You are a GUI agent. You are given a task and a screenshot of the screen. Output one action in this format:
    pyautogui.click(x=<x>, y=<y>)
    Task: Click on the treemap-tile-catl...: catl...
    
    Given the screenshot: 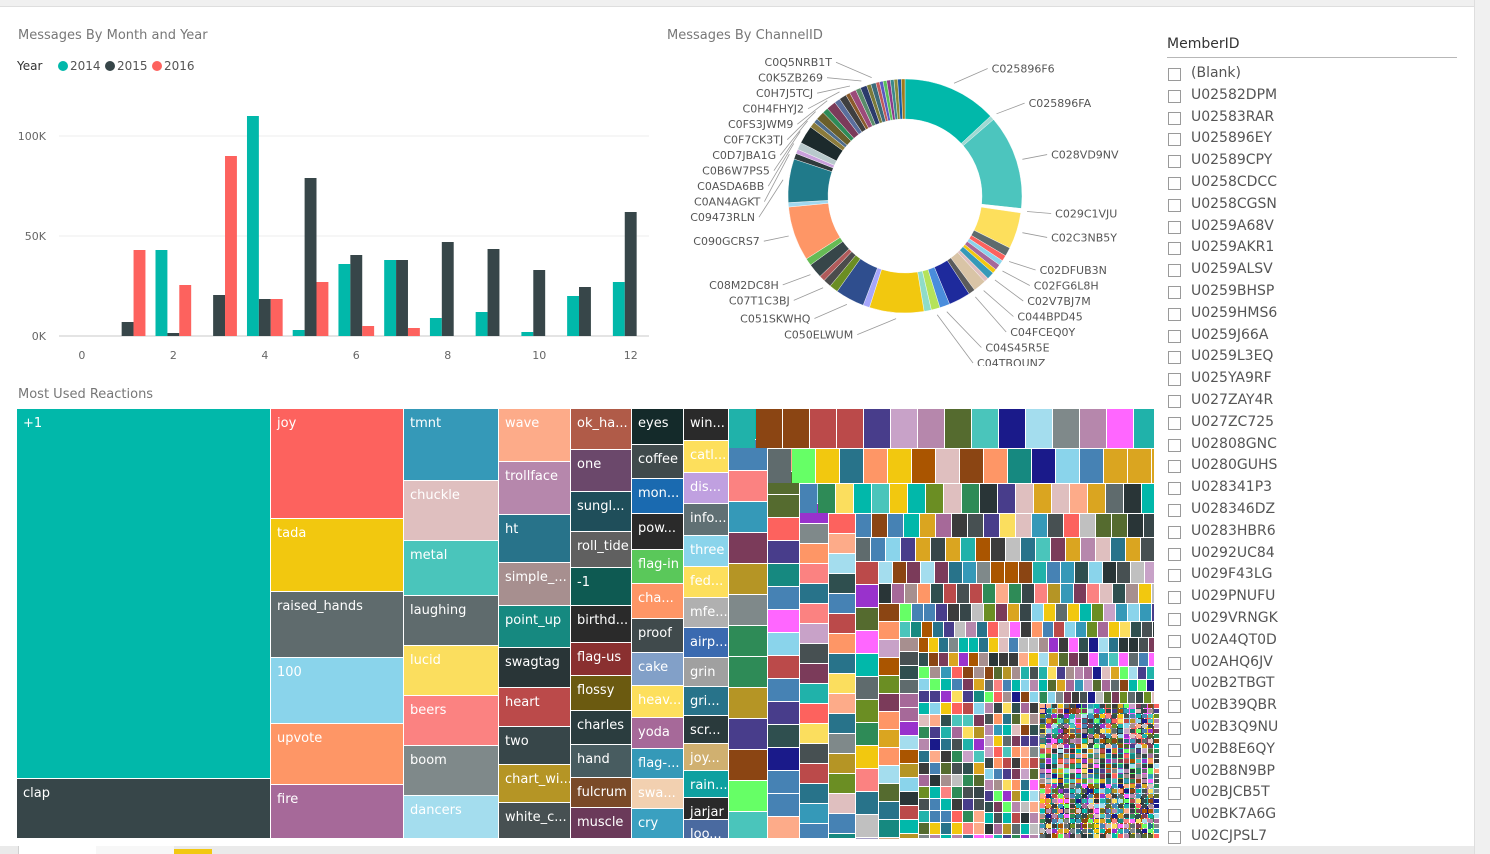 What is the action you would take?
    pyautogui.click(x=706, y=456)
    